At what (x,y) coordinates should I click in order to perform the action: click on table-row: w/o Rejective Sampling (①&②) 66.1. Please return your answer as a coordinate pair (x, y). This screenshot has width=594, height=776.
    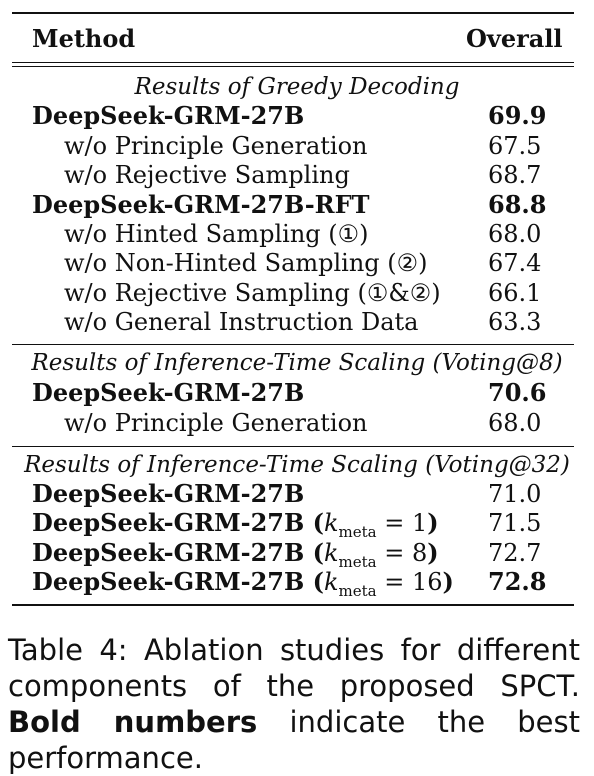
    Looking at the image, I should click on (297, 293).